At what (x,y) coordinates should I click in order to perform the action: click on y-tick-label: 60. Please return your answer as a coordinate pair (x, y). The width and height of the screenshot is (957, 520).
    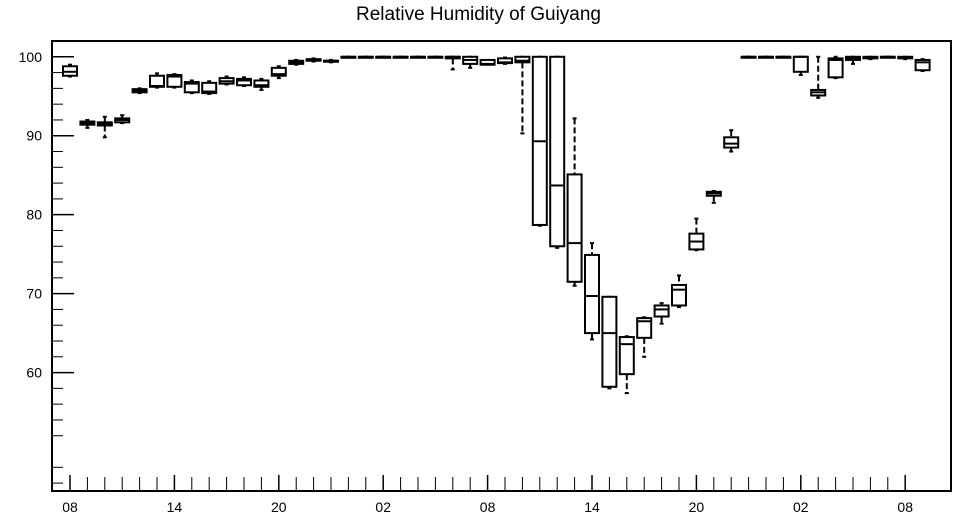
    Looking at the image, I should click on (34, 373).